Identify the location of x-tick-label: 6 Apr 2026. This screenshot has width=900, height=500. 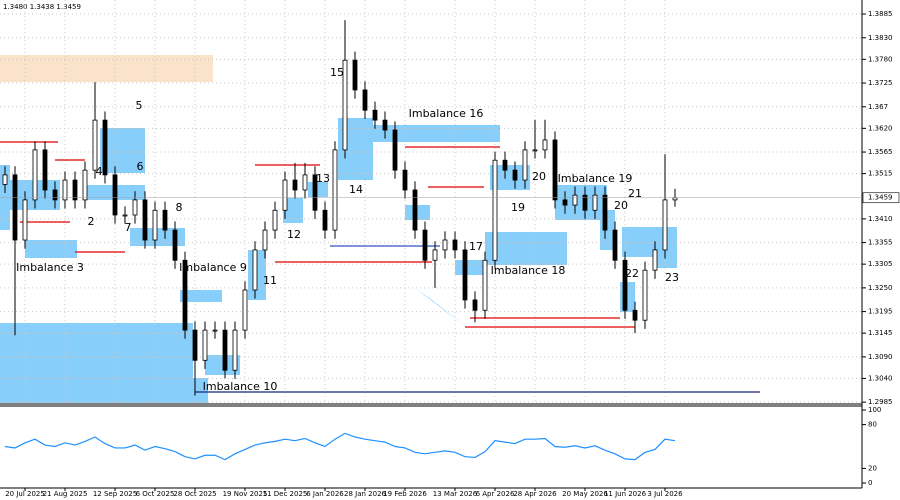
(495, 494).